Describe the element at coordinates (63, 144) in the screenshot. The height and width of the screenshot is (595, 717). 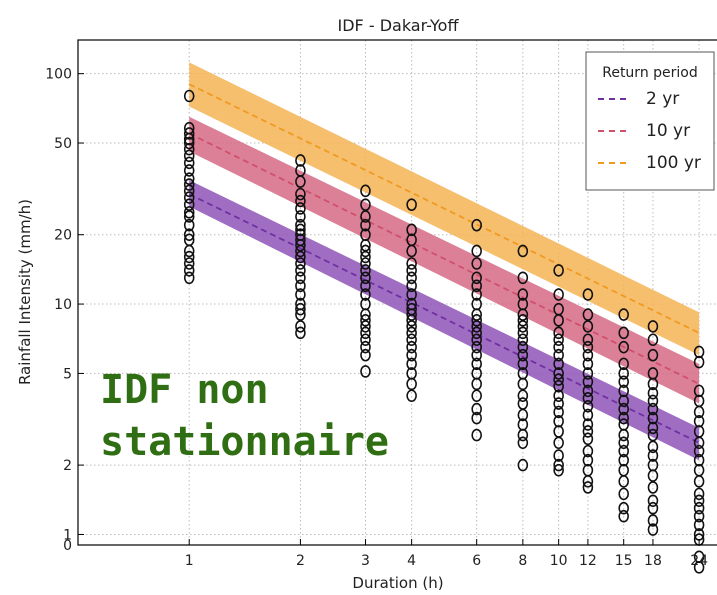
I see `y-tick-label: 50` at that location.